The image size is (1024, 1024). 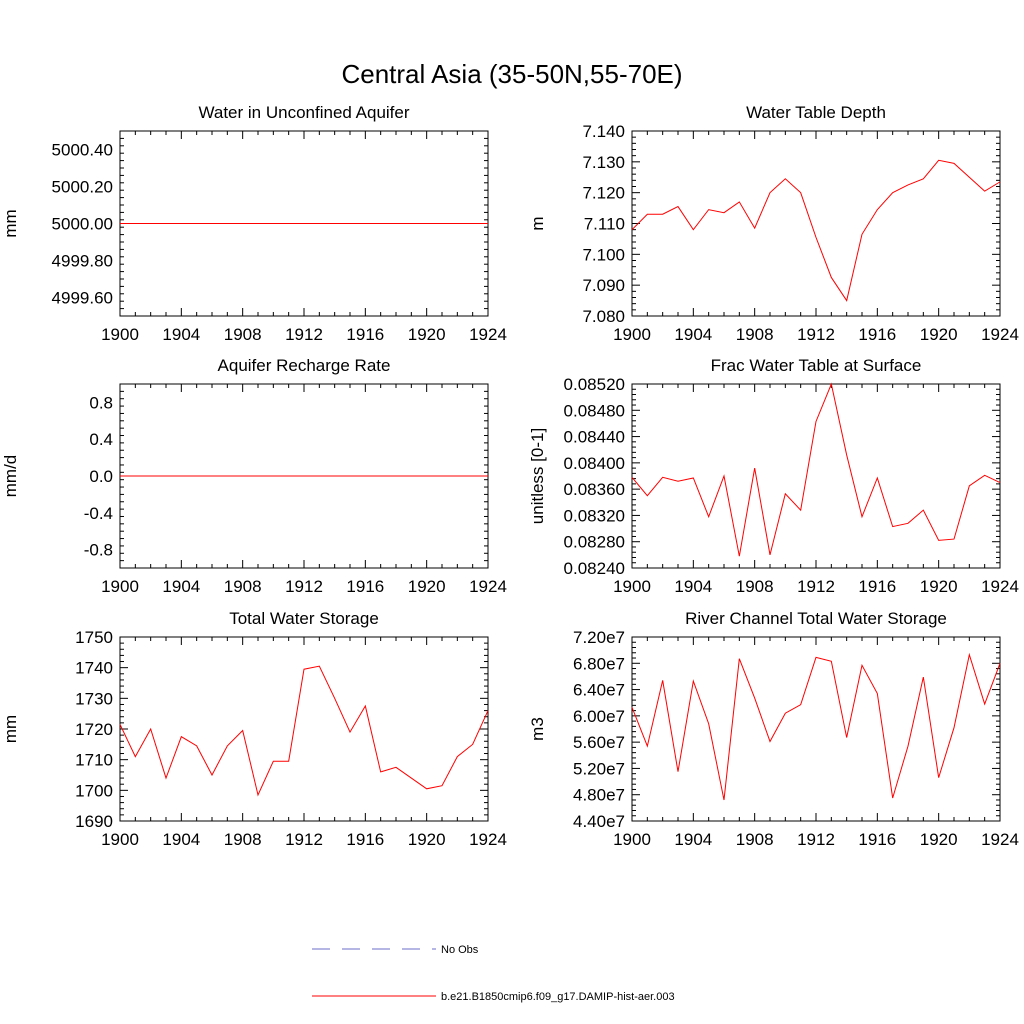 I want to click on y-tick-label: -0.4, so click(x=98, y=513).